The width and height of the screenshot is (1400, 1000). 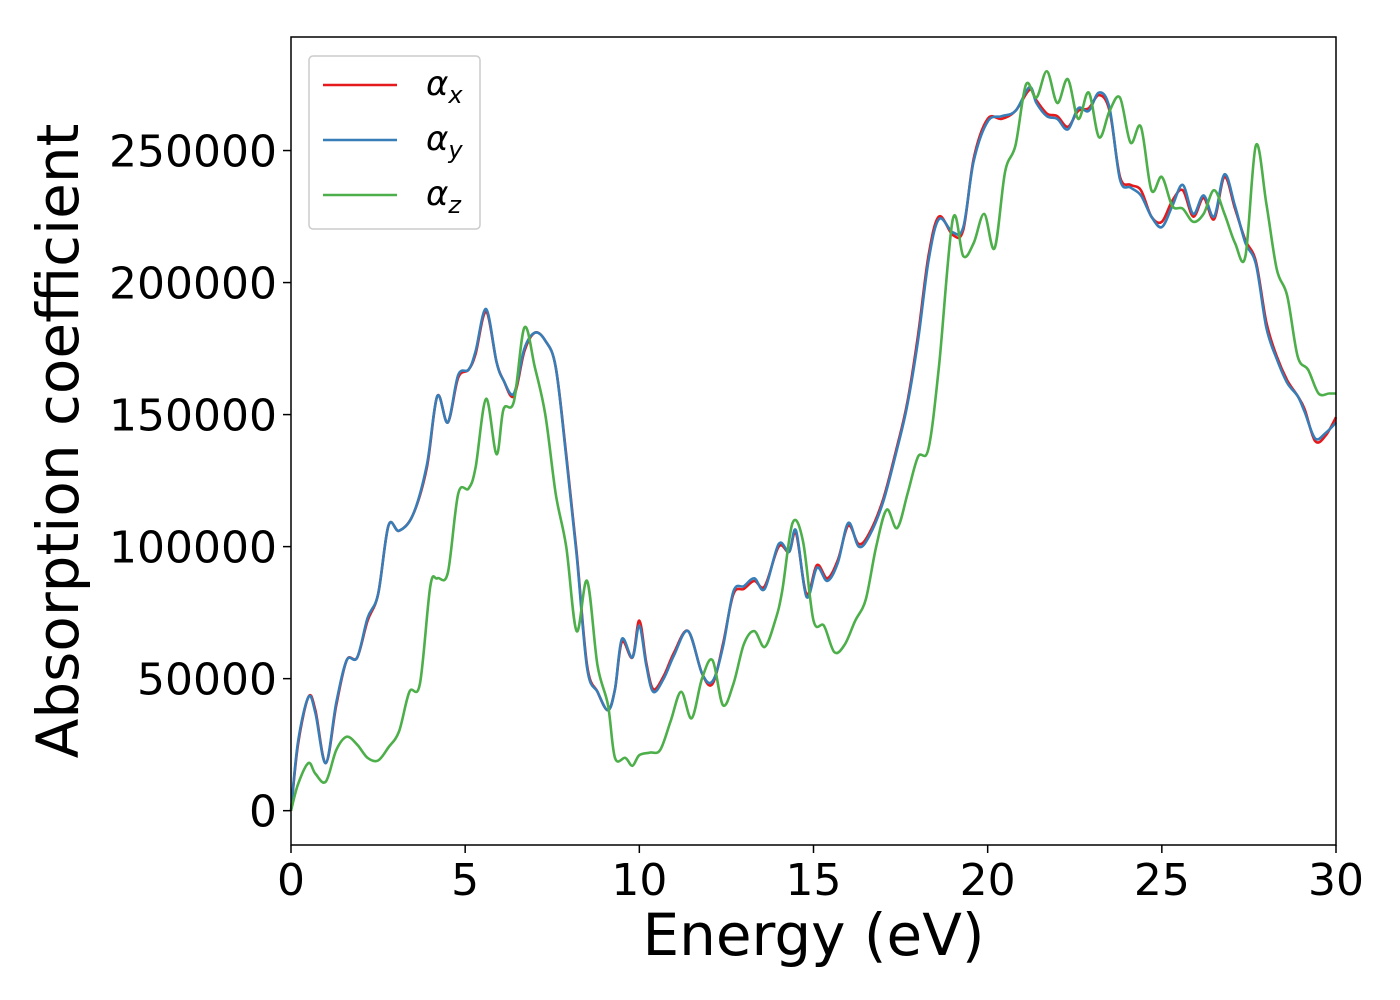 I want to click on y-axis: 0 50000 100000 150000 200000 250000, so click(x=200, y=482).